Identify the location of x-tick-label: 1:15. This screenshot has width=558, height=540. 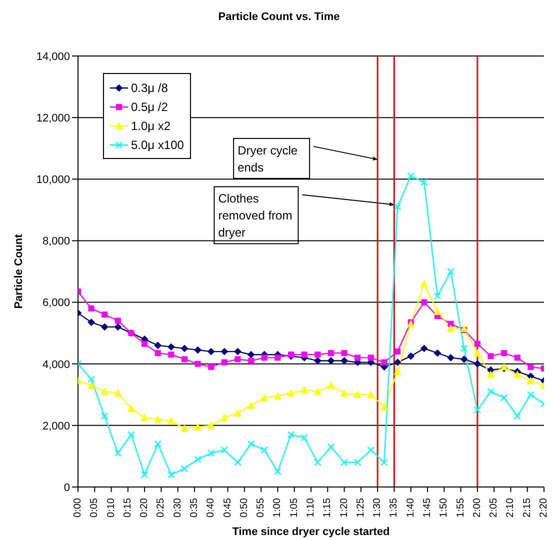
(328, 508).